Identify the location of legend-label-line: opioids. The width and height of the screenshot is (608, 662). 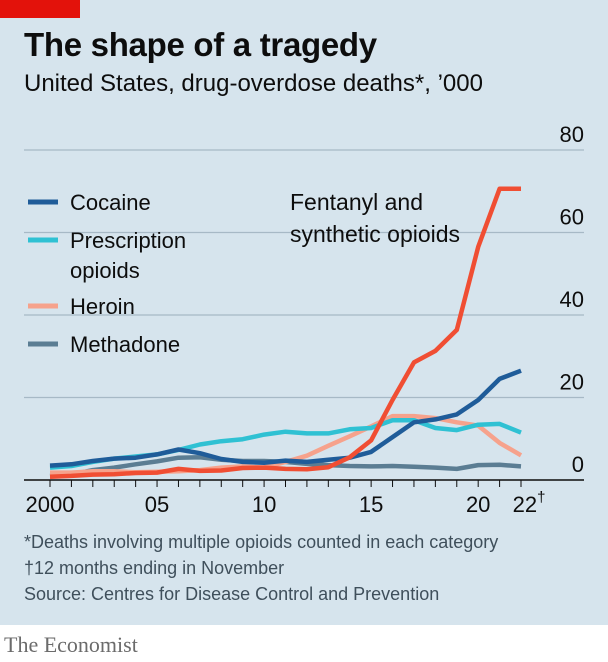
(105, 270).